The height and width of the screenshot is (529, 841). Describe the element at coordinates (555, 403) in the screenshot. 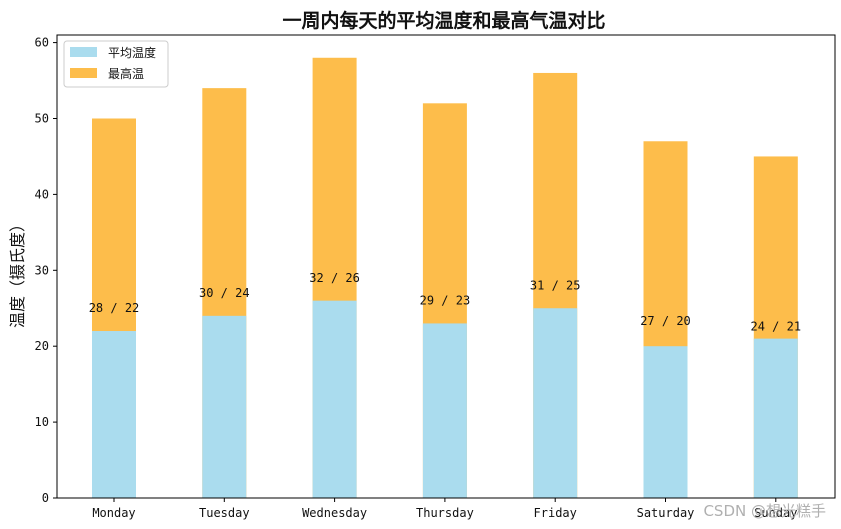

I see `bar-avg-friday` at that location.